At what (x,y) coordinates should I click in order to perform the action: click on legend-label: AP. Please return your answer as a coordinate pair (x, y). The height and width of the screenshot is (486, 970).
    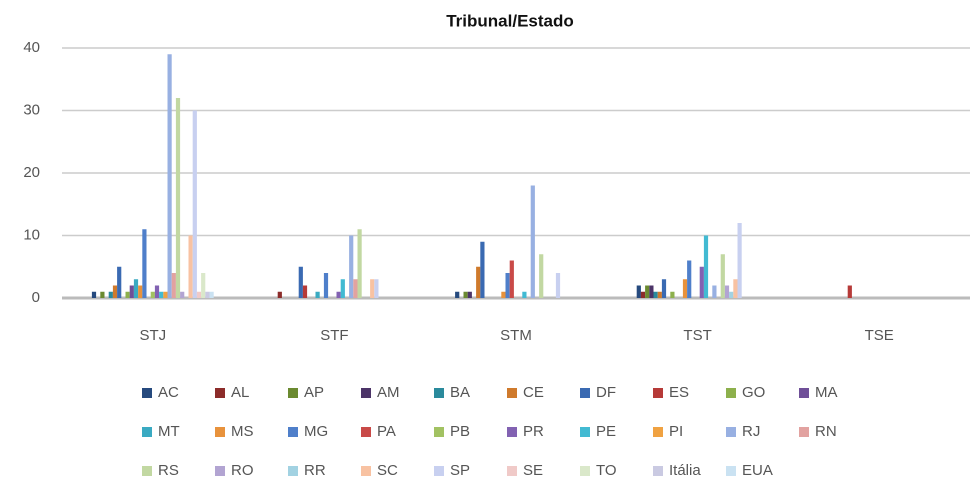
    Looking at the image, I should click on (314, 392).